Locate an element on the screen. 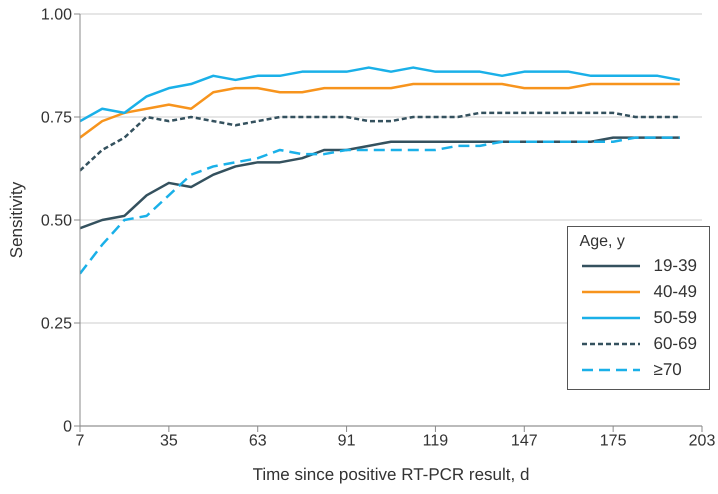  legend-label: 50-59 is located at coordinates (675, 318).